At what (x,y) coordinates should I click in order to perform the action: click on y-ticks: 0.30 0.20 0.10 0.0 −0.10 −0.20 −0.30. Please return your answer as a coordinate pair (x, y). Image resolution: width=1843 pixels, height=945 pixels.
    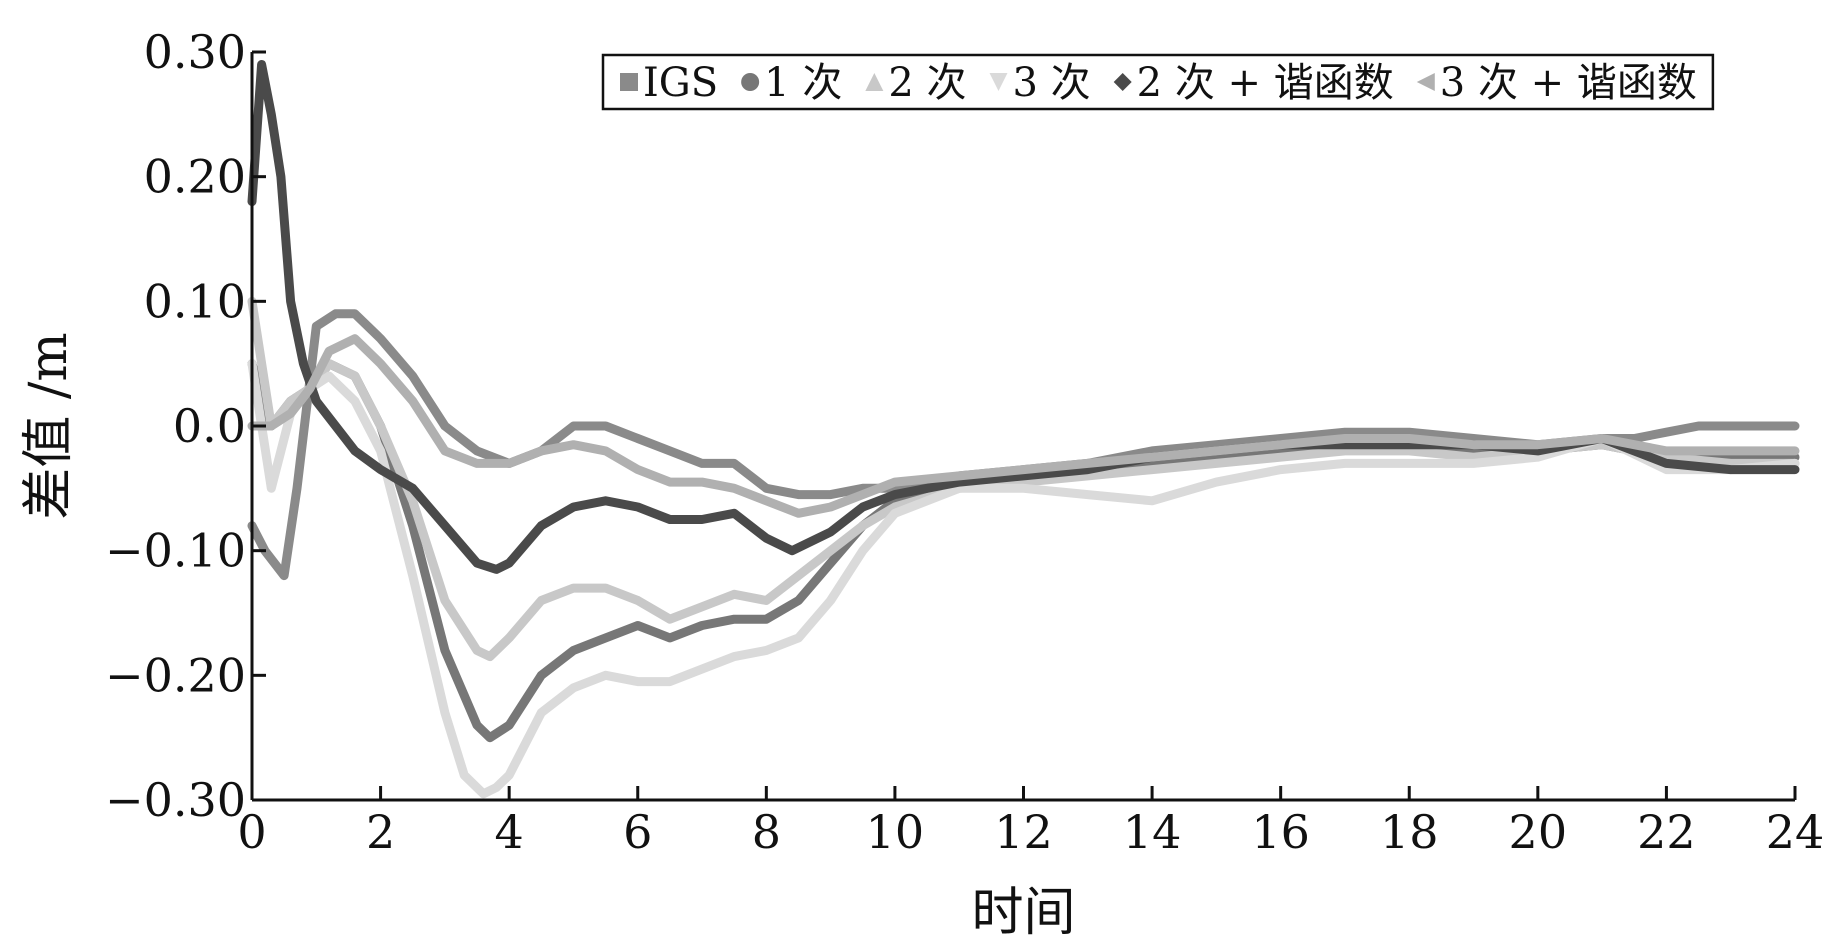
    Looking at the image, I should click on (185, 426).